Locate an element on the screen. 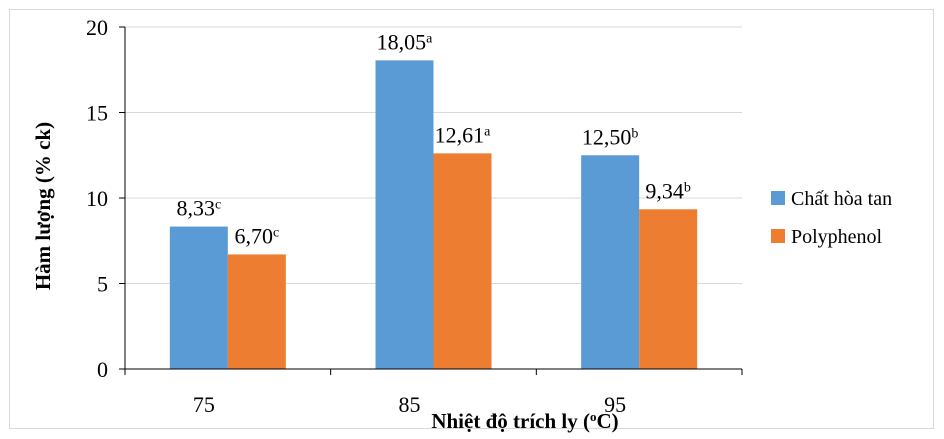  data-label-1-85: 12,61a is located at coordinates (463, 134).